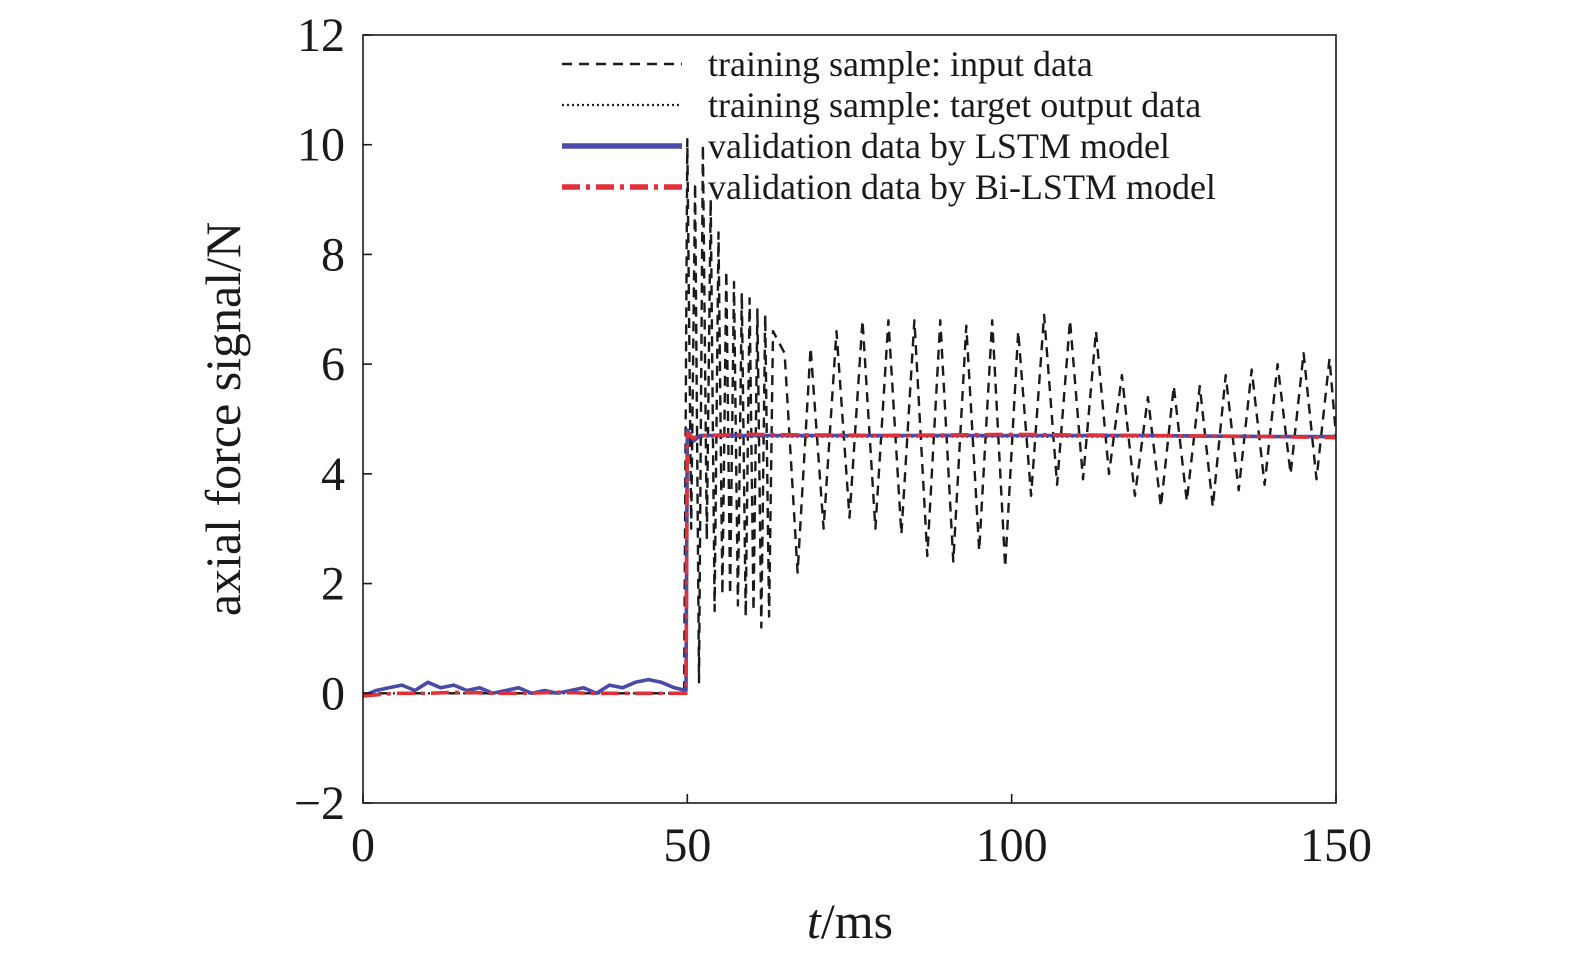  Describe the element at coordinates (1336, 845) in the screenshot. I see `x-tick-label: 150` at that location.